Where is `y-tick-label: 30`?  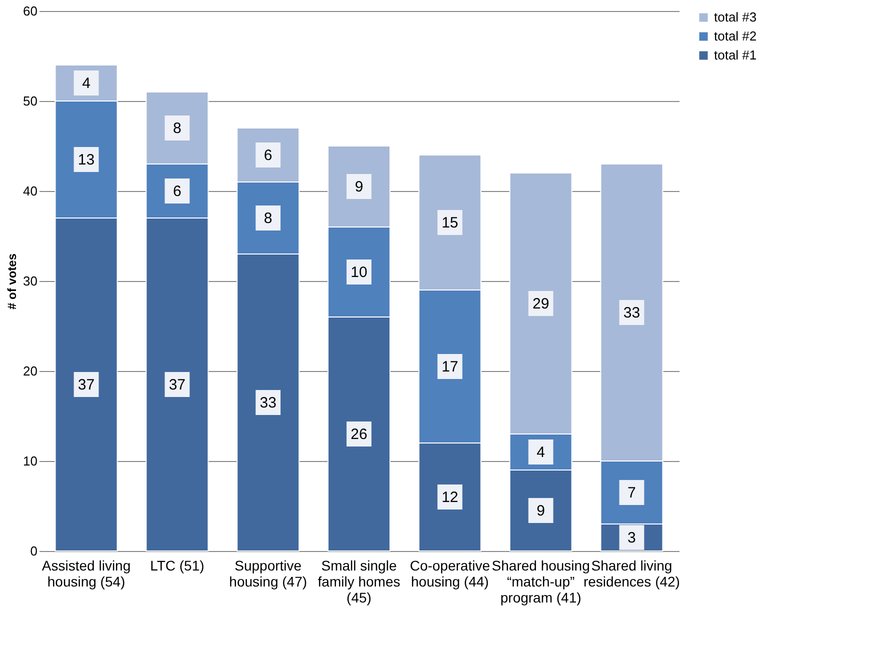 y-tick-label: 30 is located at coordinates (30, 281).